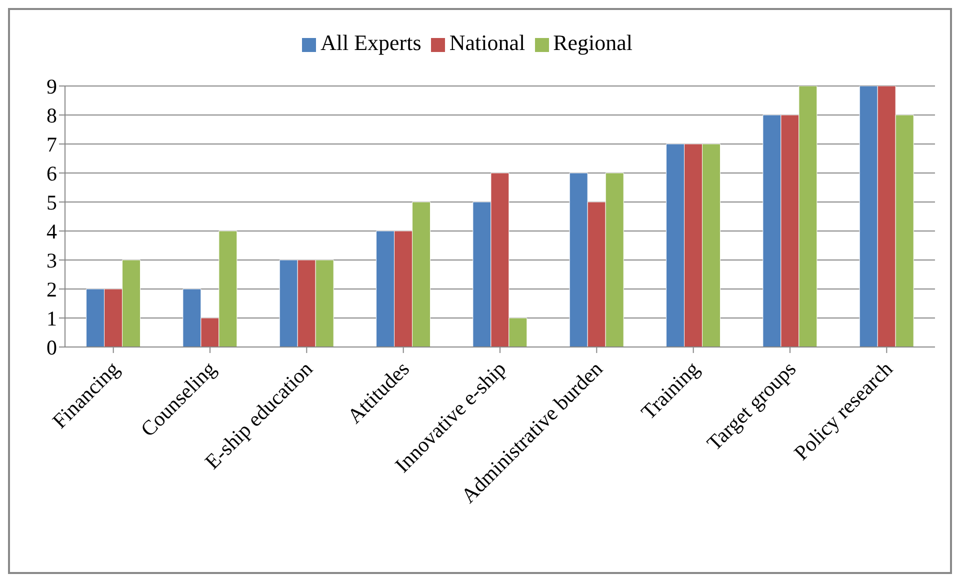 The image size is (960, 582). I want to click on legend-label: National, so click(487, 42).